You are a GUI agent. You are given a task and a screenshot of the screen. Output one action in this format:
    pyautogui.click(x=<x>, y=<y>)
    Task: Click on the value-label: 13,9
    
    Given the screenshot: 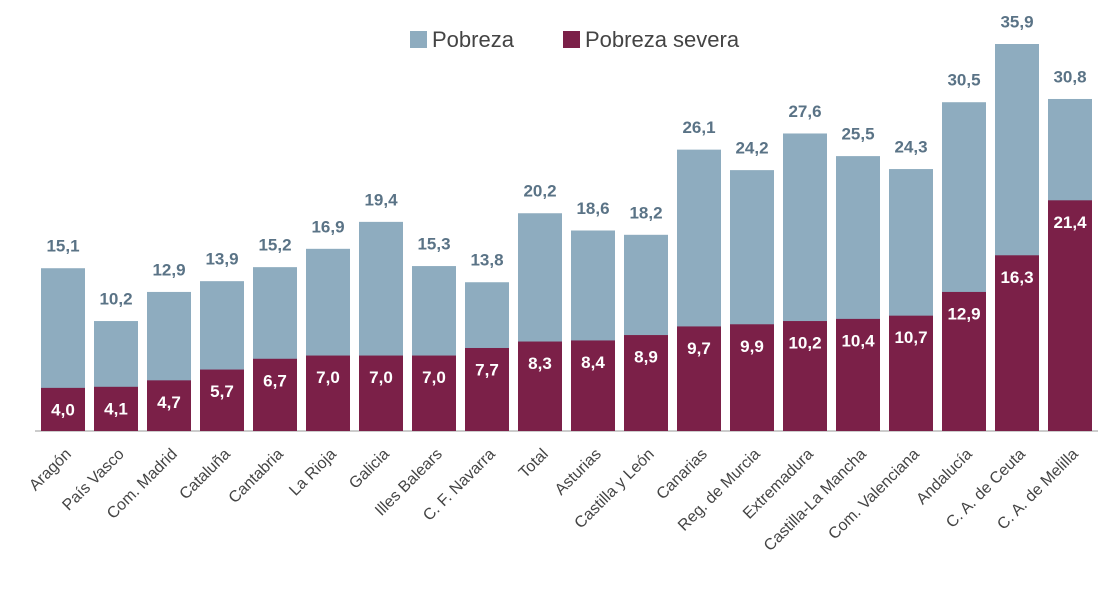 What is the action you would take?
    pyautogui.click(x=221, y=259)
    